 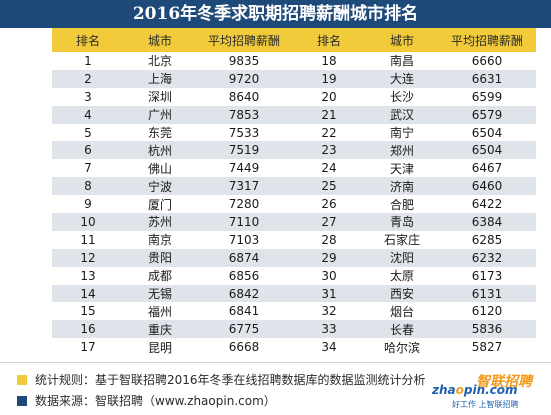 I want to click on city-cell: 杭州, so click(x=160, y=150).